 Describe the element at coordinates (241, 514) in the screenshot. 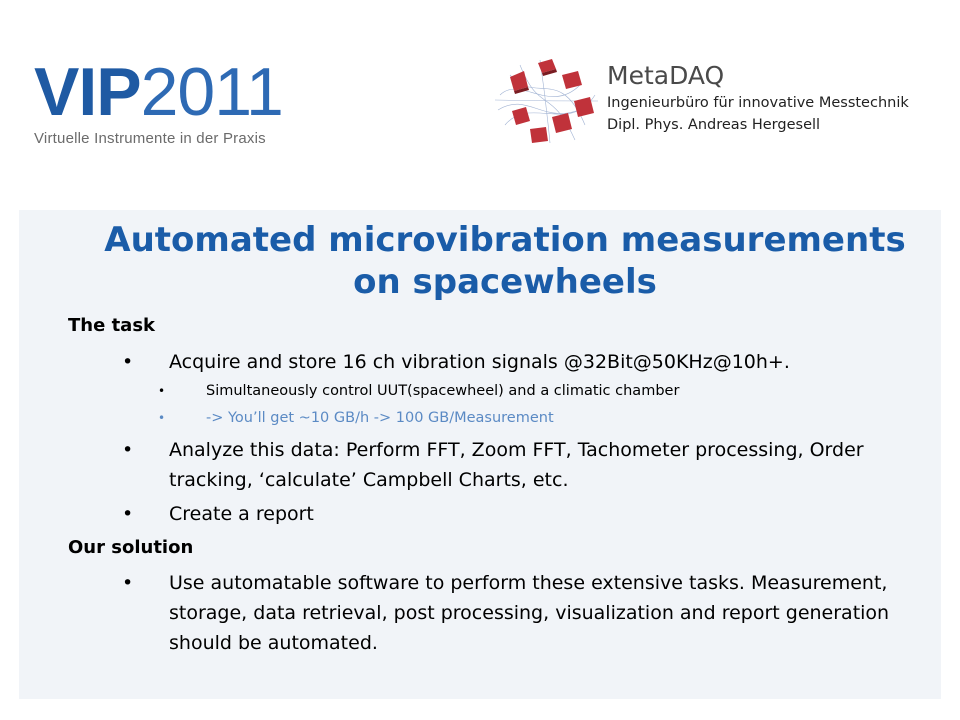

I see `task-item-text: Create a report` at that location.